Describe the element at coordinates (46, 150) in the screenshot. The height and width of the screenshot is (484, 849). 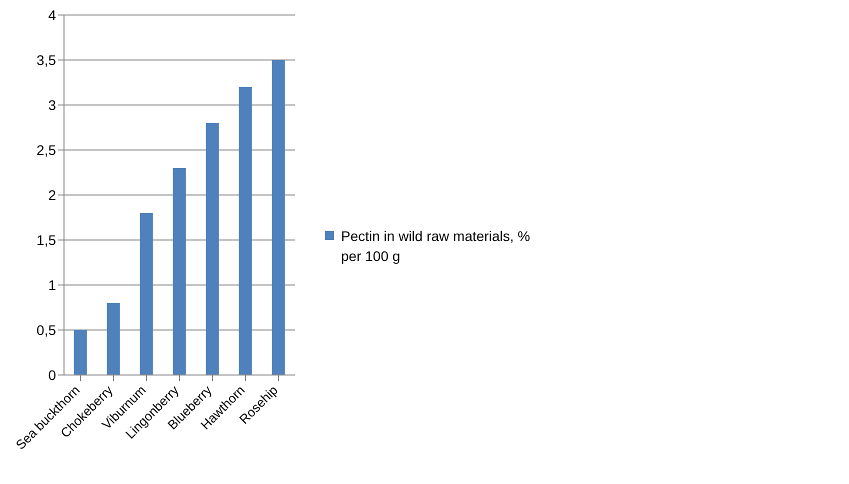
I see `y-tick-label: 2,5` at that location.